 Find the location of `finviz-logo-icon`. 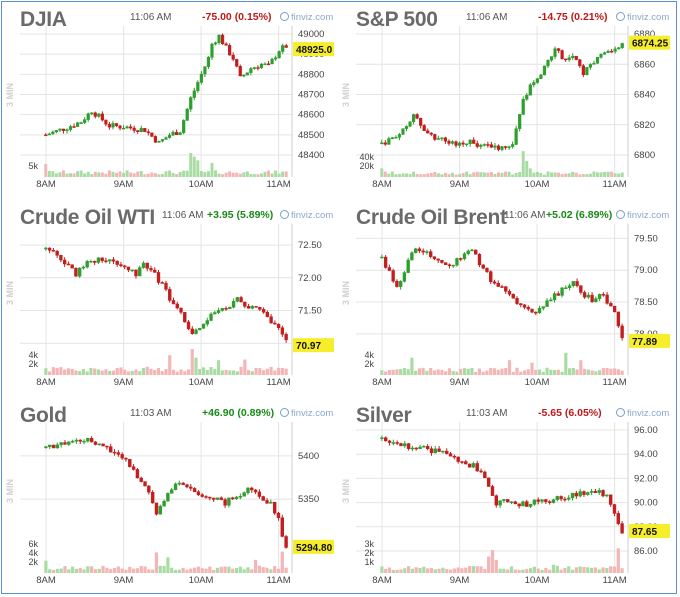

finviz-logo-icon is located at coordinates (284, 412).